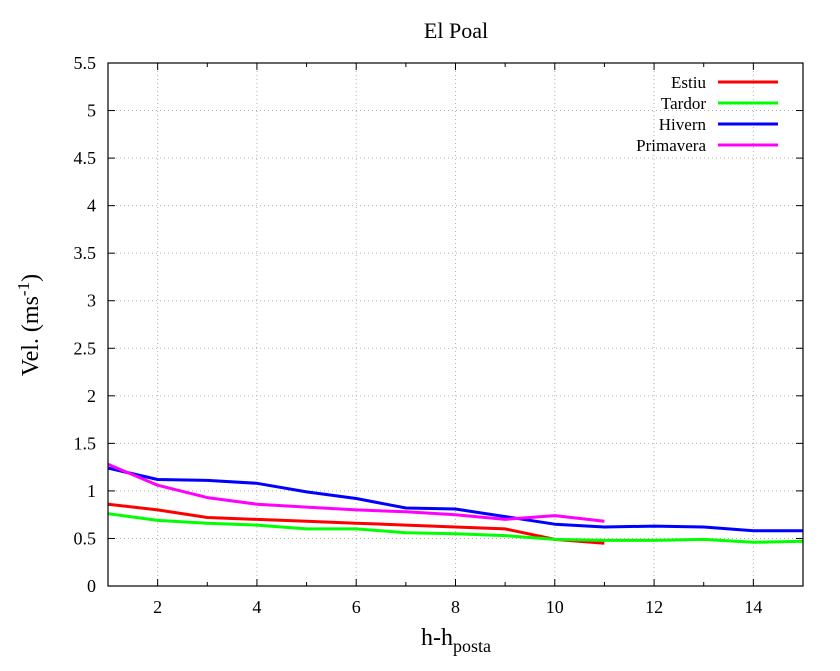 The height and width of the screenshot is (671, 840). I want to click on x-axis-title-main: h-h, so click(437, 638).